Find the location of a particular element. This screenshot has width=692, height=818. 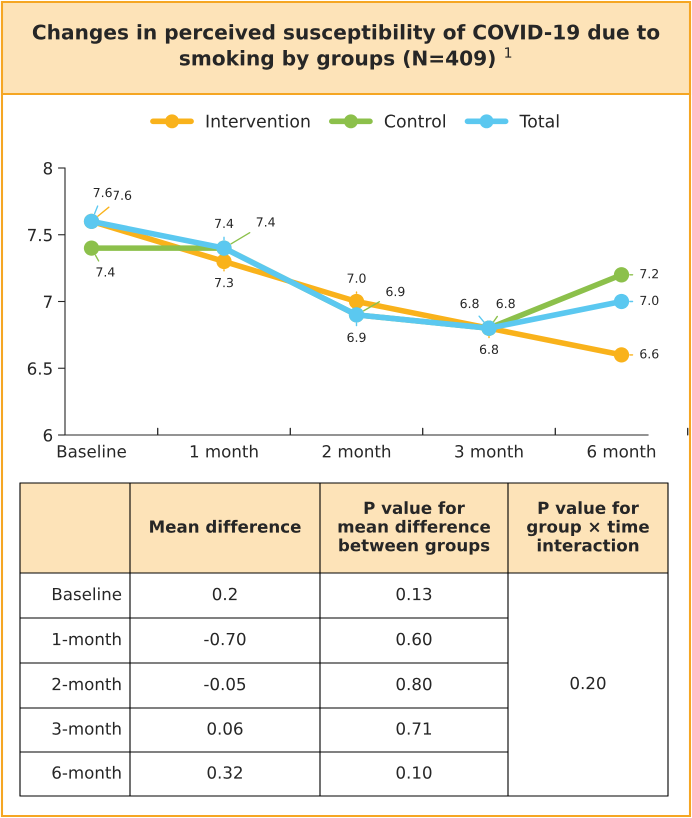

text: P value for group × time interaction is located at coordinates (588, 526).